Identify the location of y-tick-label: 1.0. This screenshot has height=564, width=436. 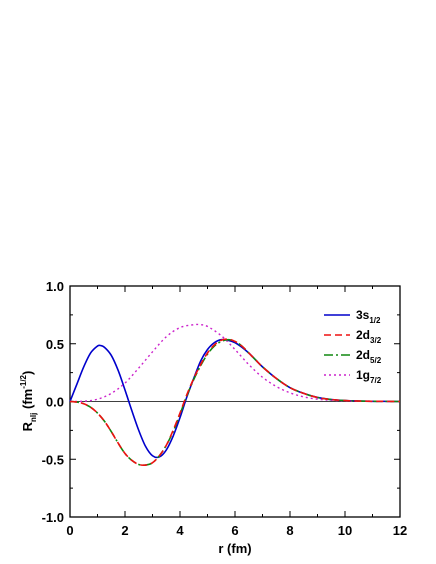
(55, 286).